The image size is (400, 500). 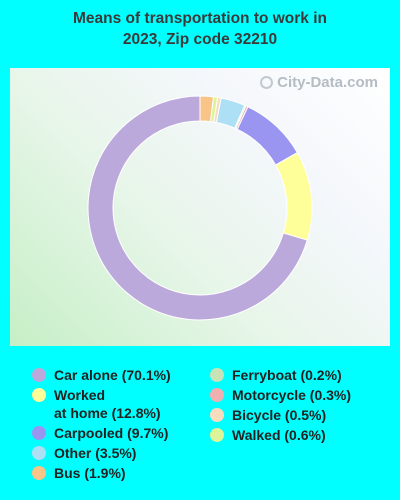 What do you see at coordinates (206, 109) in the screenshot?
I see `slice-bus` at bounding box center [206, 109].